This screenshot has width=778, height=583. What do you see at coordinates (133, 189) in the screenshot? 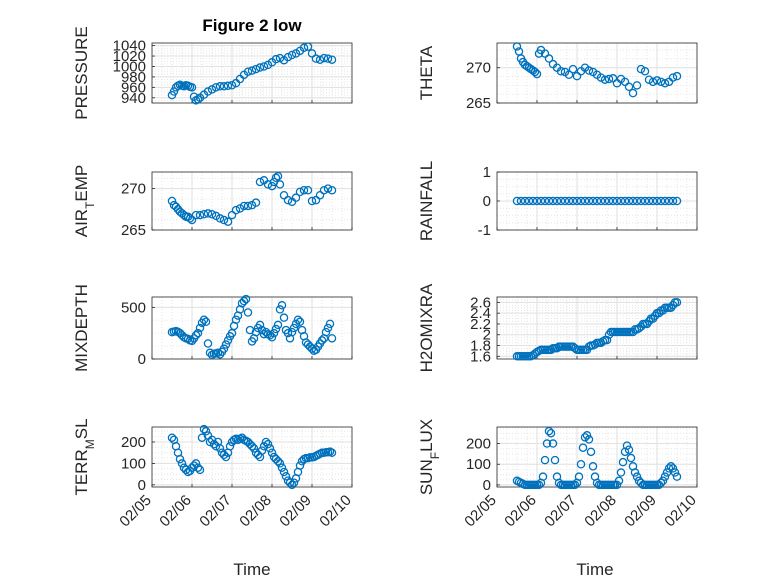
I see `y-tick-label: 270` at bounding box center [133, 189].